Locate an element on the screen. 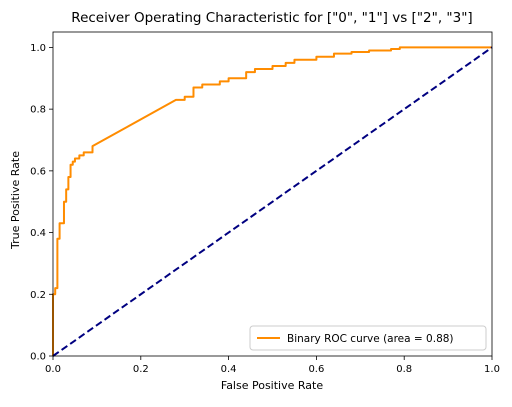 The height and width of the screenshot is (407, 512). legend-box is located at coordinates (368, 338).